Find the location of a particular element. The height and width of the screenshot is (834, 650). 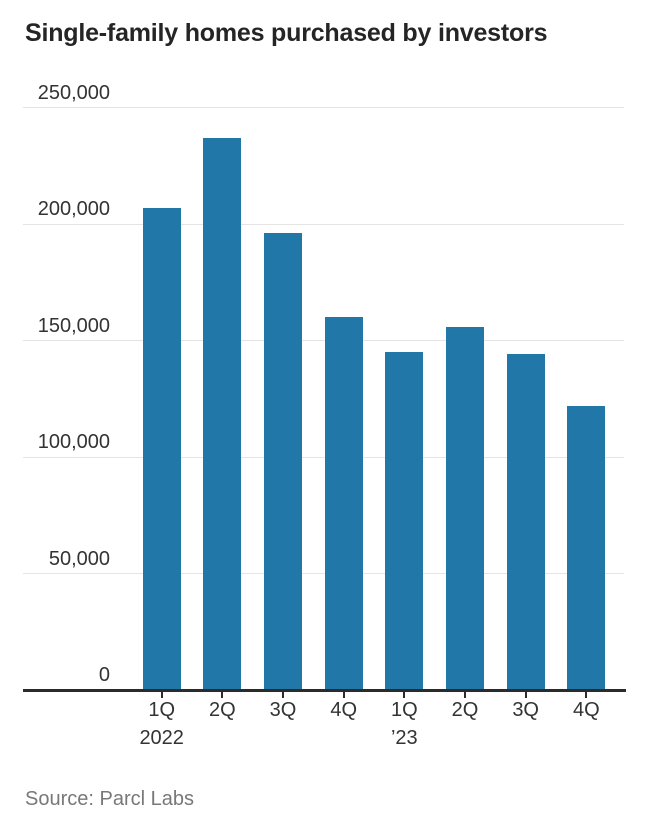

y-axis-tick-label: 0 is located at coordinates (104, 675).